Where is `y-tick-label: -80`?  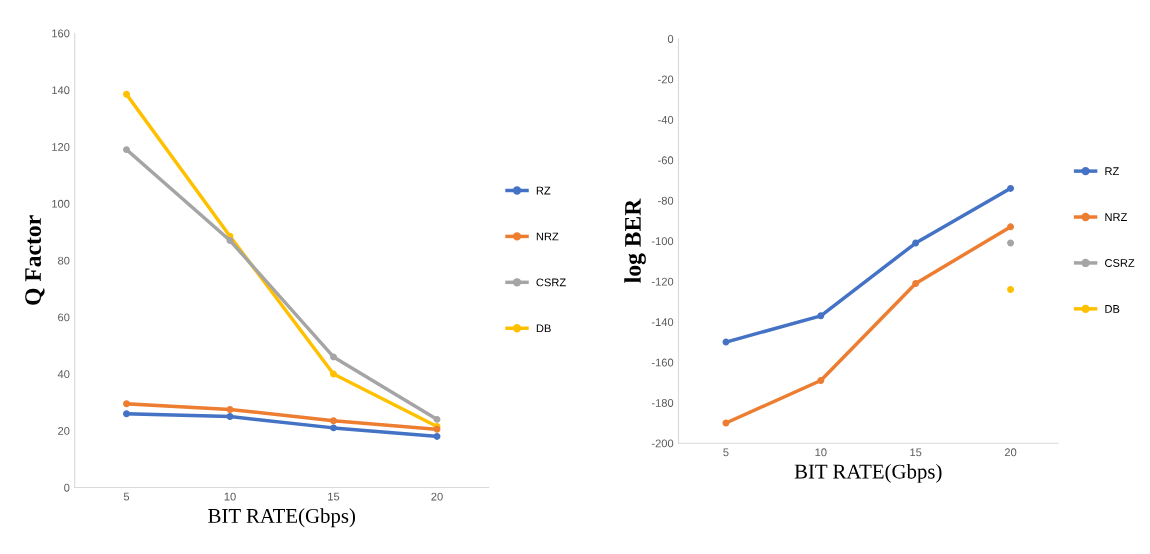
y-tick-label: -80 is located at coordinates (666, 200).